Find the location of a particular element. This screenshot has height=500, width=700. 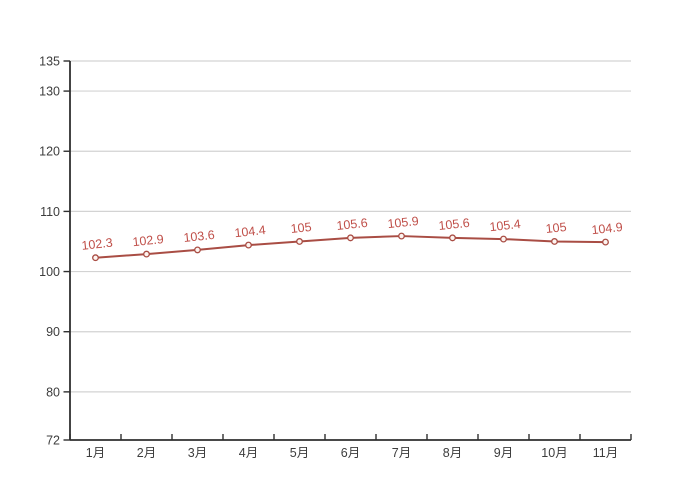

y-tick-label: 120 is located at coordinates (49, 152).